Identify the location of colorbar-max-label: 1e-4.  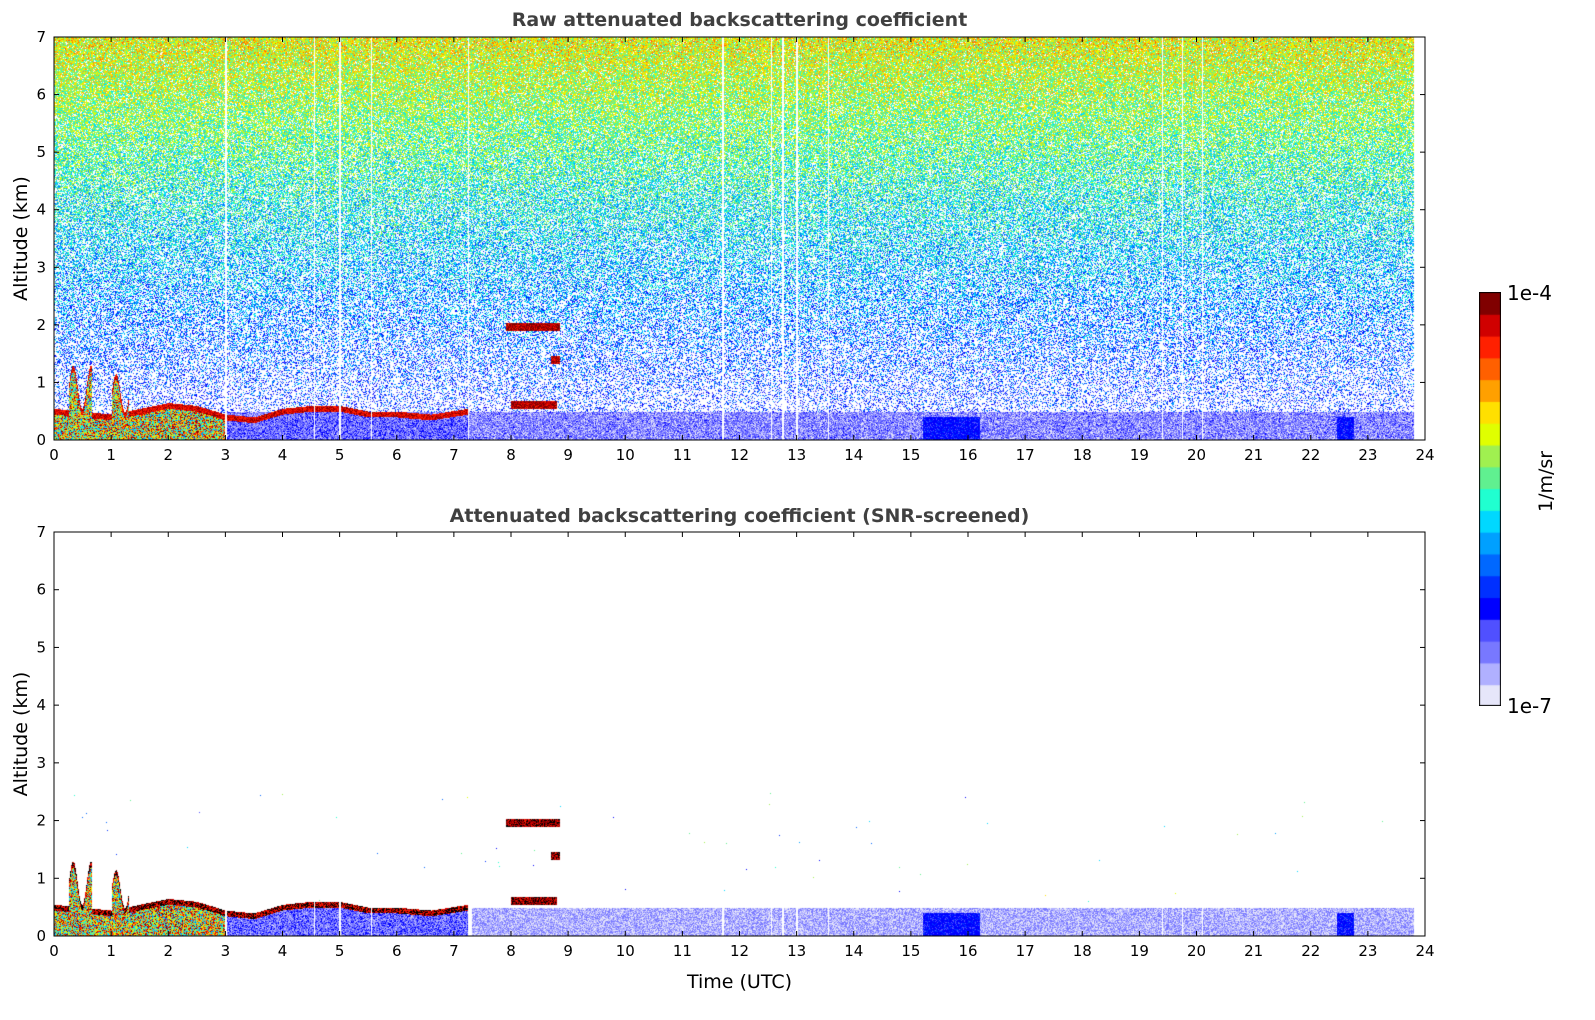
(1529, 293).